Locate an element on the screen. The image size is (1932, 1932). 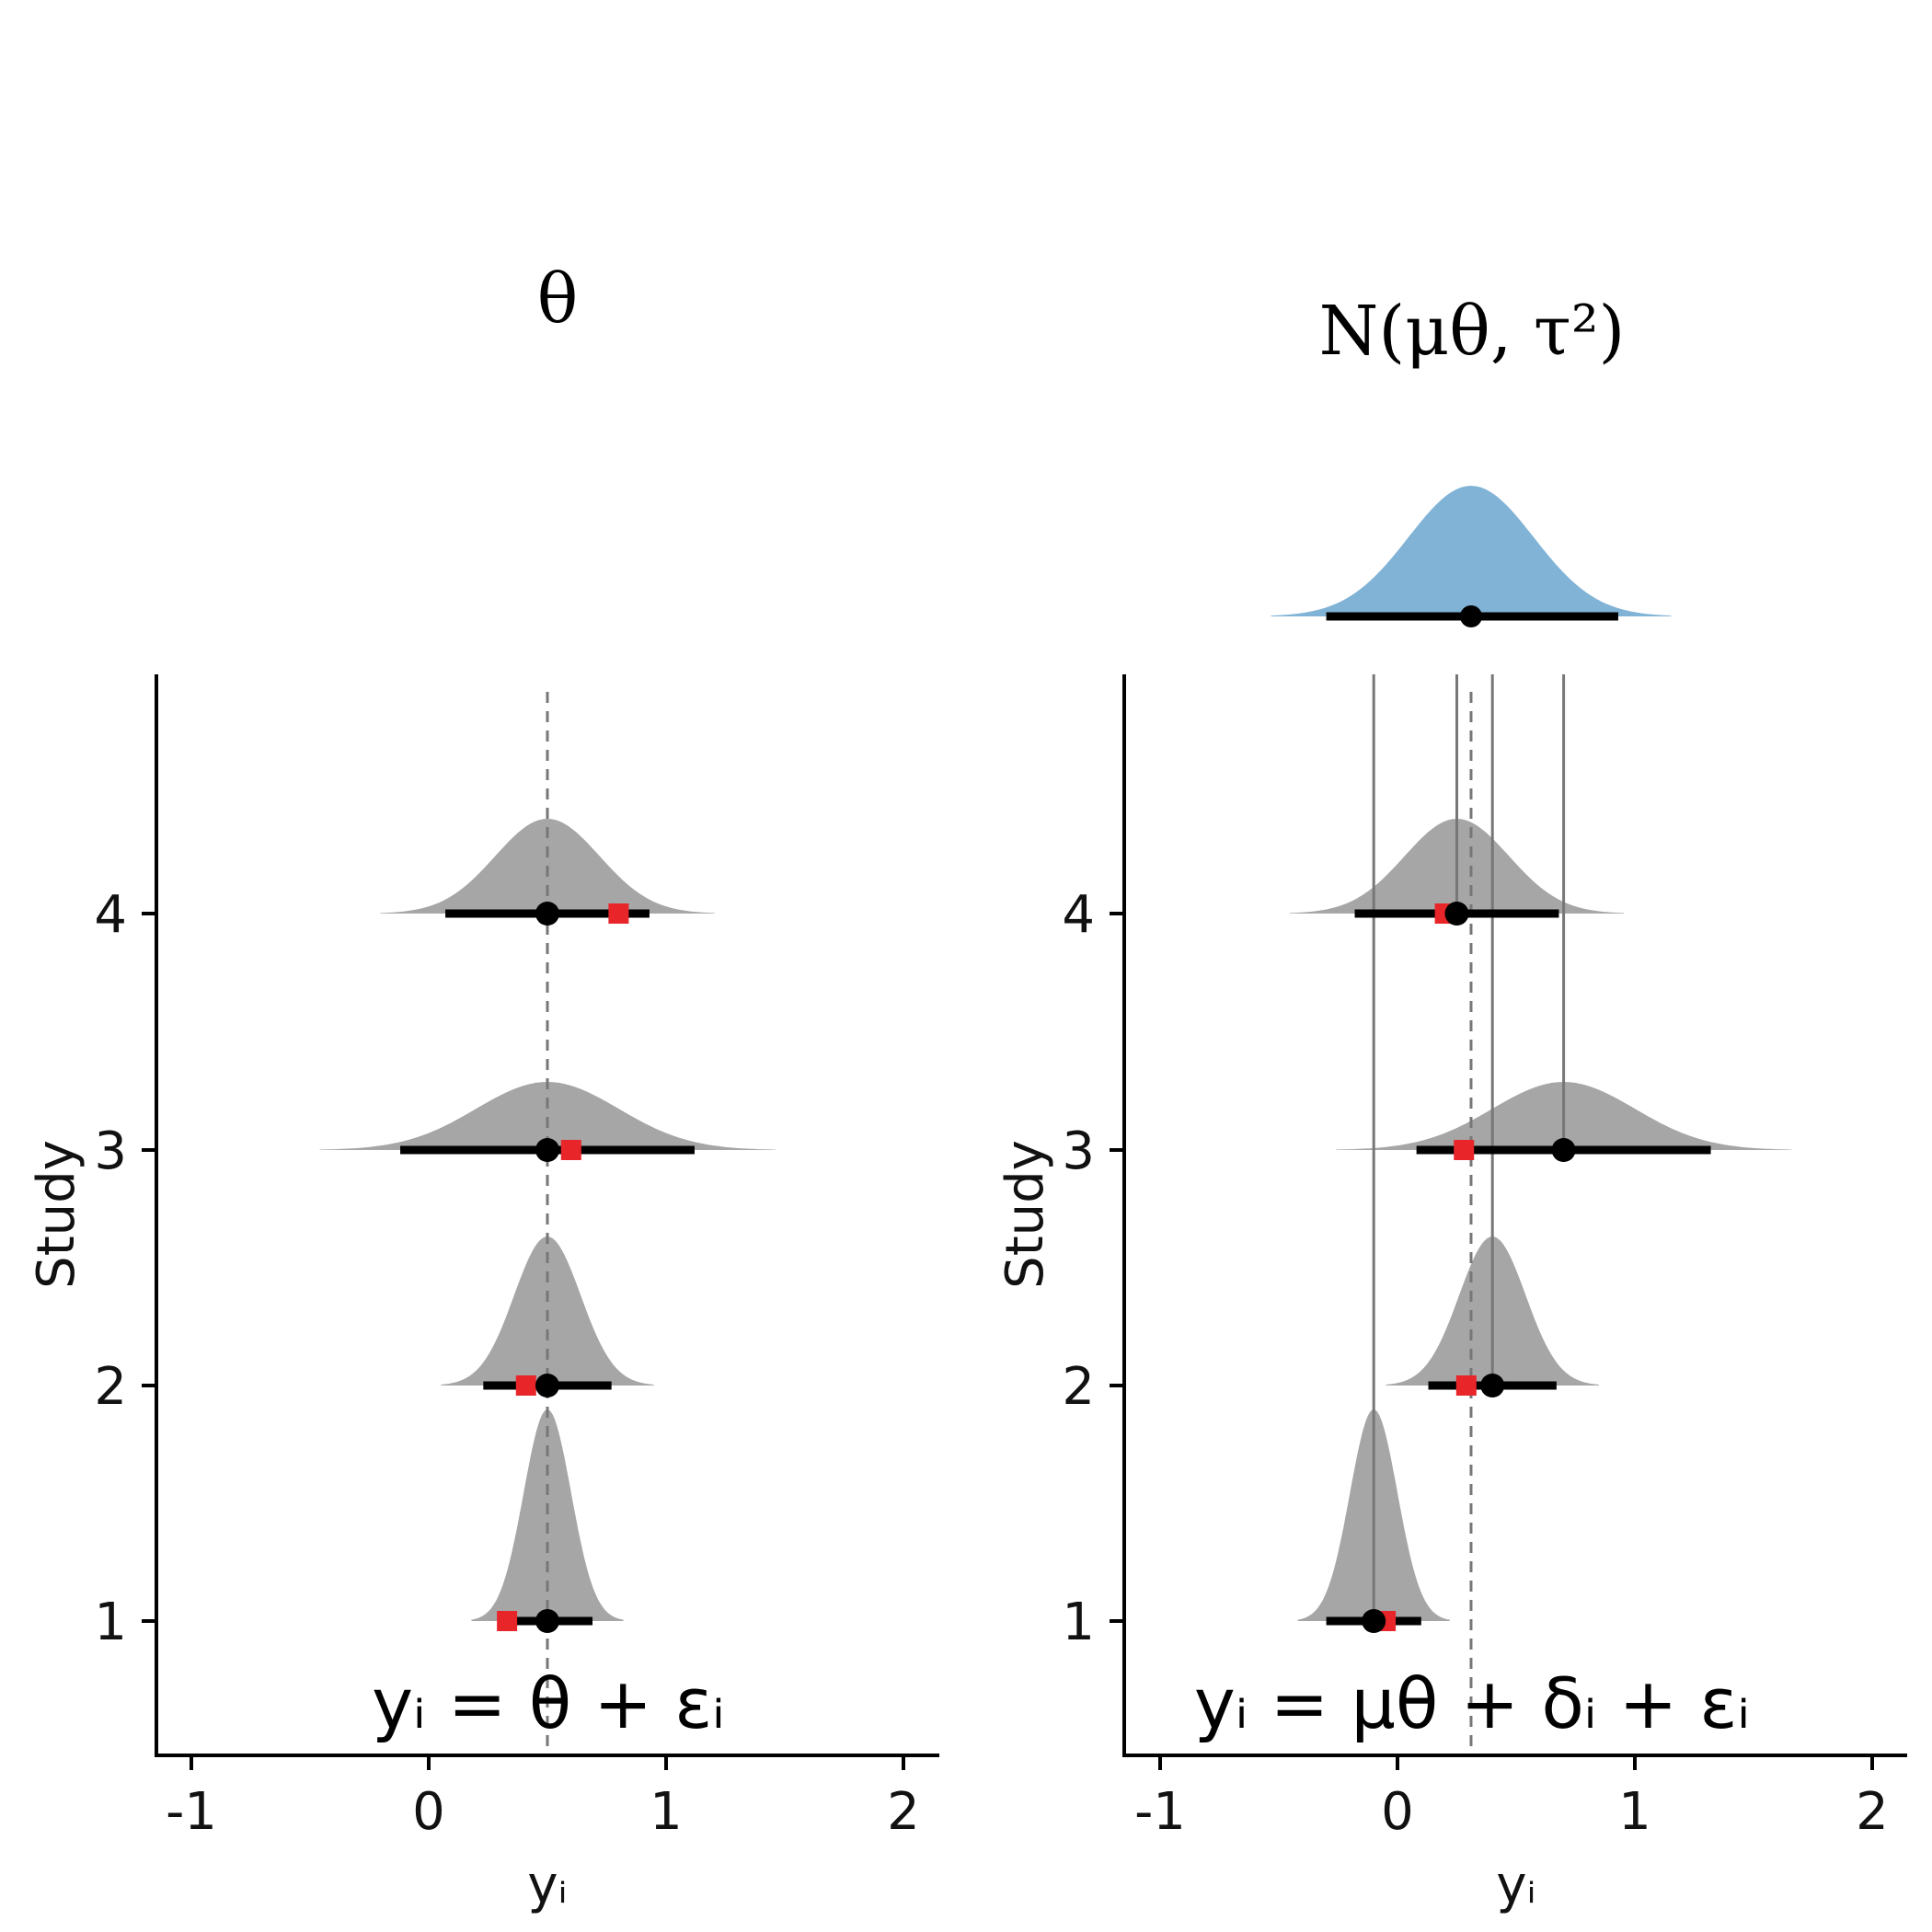
formula-random: yᵢ = μθ + δᵢ + εᵢ is located at coordinates (1472, 1703).